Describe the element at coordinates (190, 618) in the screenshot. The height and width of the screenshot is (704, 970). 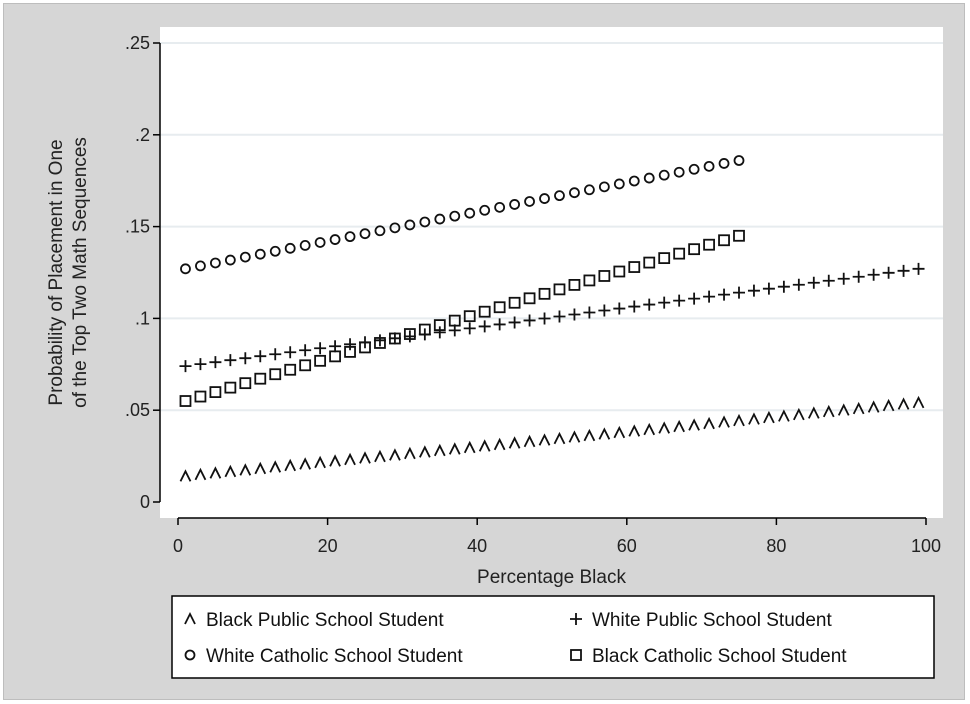
I see `legend-symbol-black-public-school-student` at that location.